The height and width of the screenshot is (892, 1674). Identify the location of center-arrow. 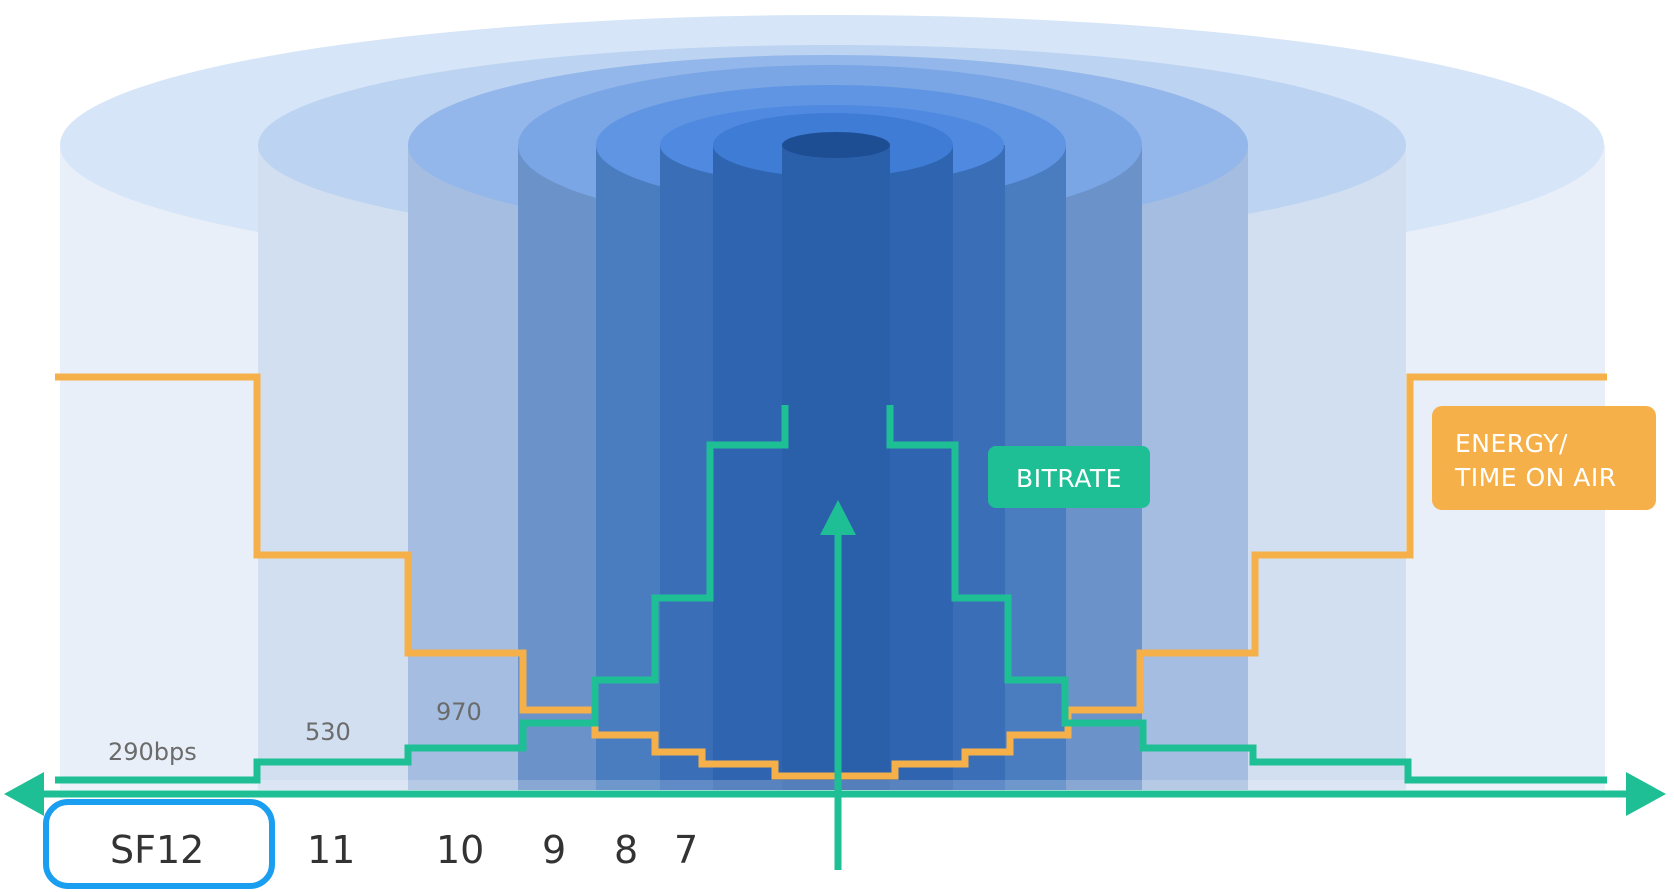
(838, 685).